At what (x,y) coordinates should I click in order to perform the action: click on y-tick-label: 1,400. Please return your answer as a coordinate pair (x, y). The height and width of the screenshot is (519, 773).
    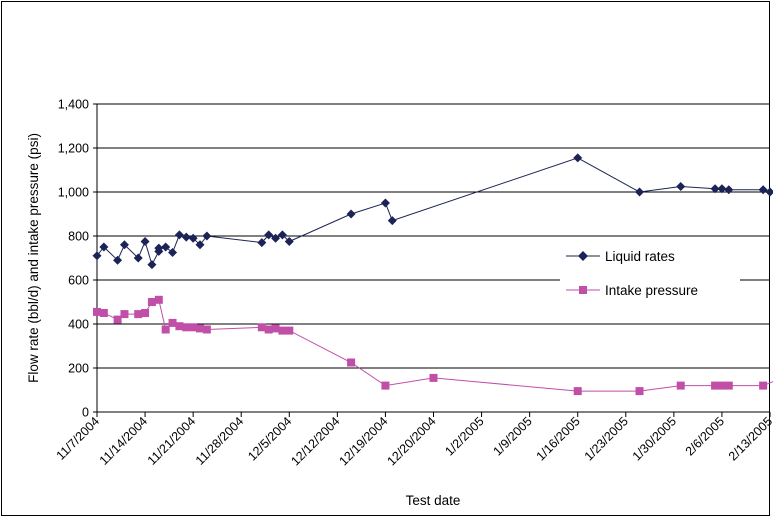
    Looking at the image, I should click on (73, 105).